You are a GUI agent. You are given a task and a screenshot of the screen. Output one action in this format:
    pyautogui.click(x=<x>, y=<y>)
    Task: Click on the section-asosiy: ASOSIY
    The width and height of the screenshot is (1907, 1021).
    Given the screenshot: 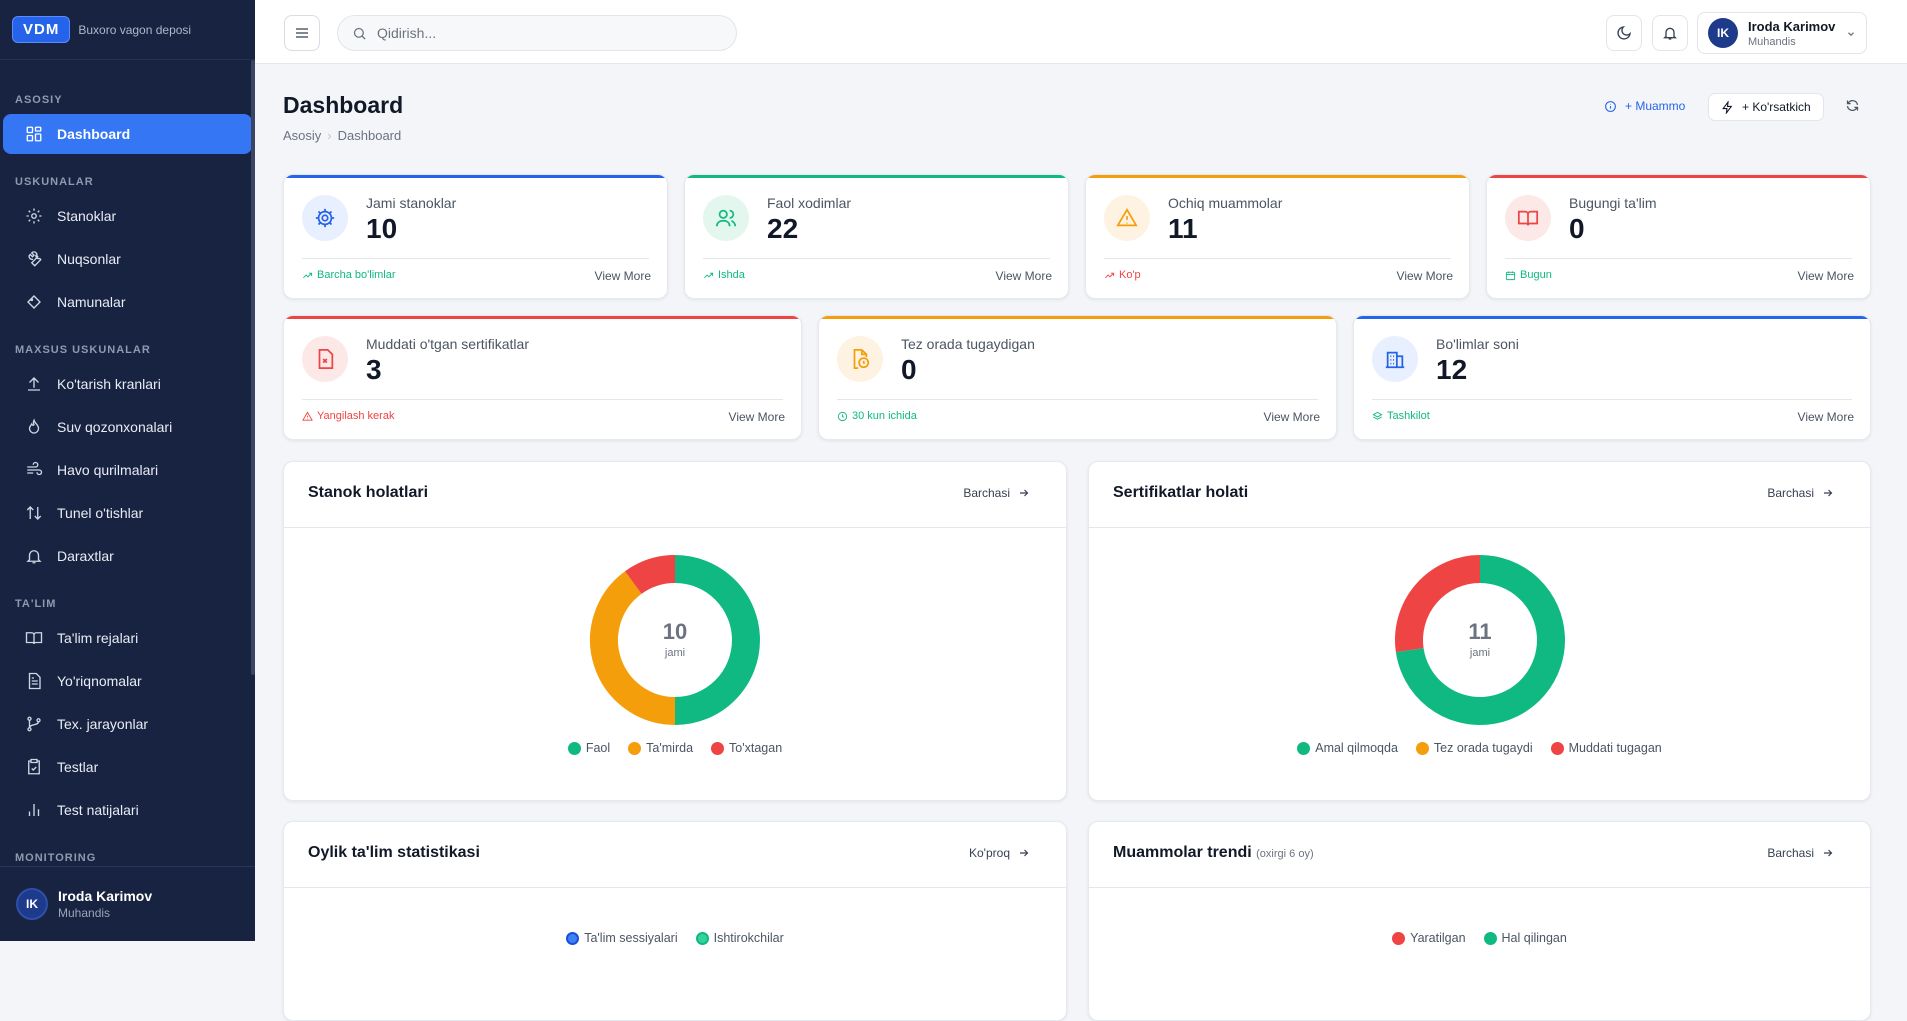 What is the action you would take?
    pyautogui.click(x=39, y=100)
    